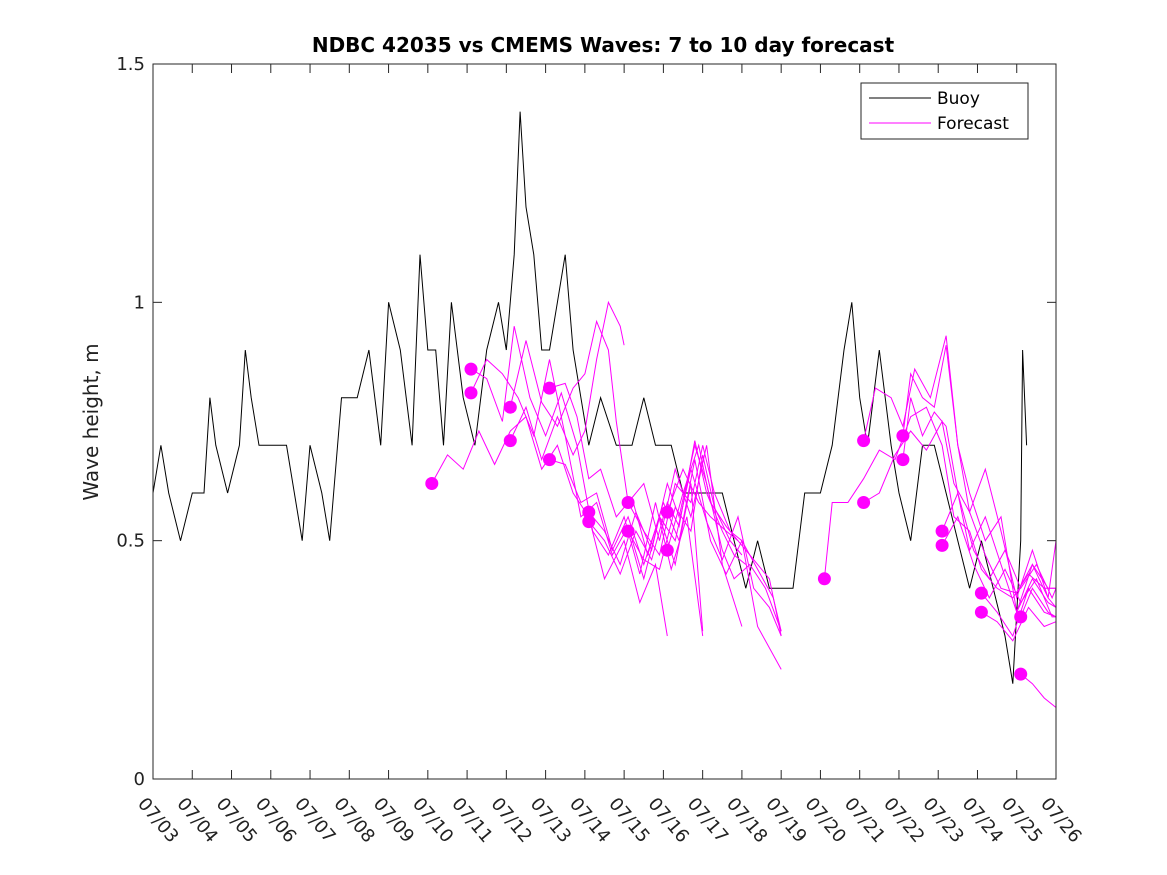 This screenshot has height=875, width=1167. Describe the element at coordinates (91, 421) in the screenshot. I see `y-axis-label: Wave height, m` at that location.